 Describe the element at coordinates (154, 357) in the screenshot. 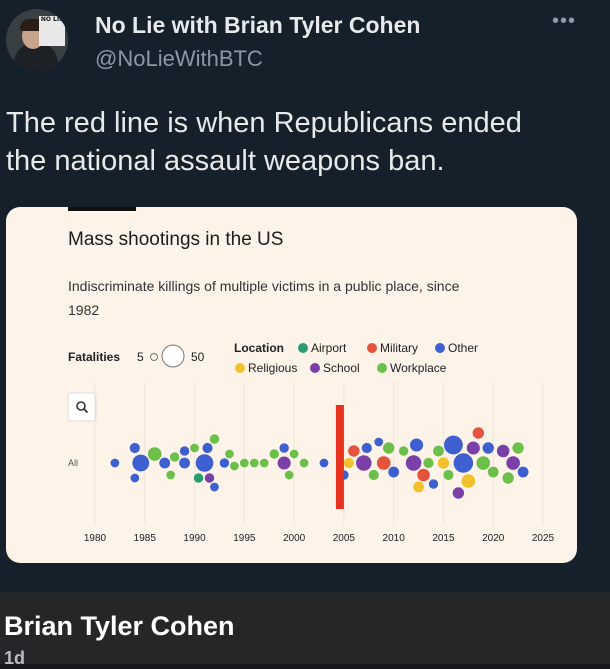

I see `size-legend-small-circle` at that location.